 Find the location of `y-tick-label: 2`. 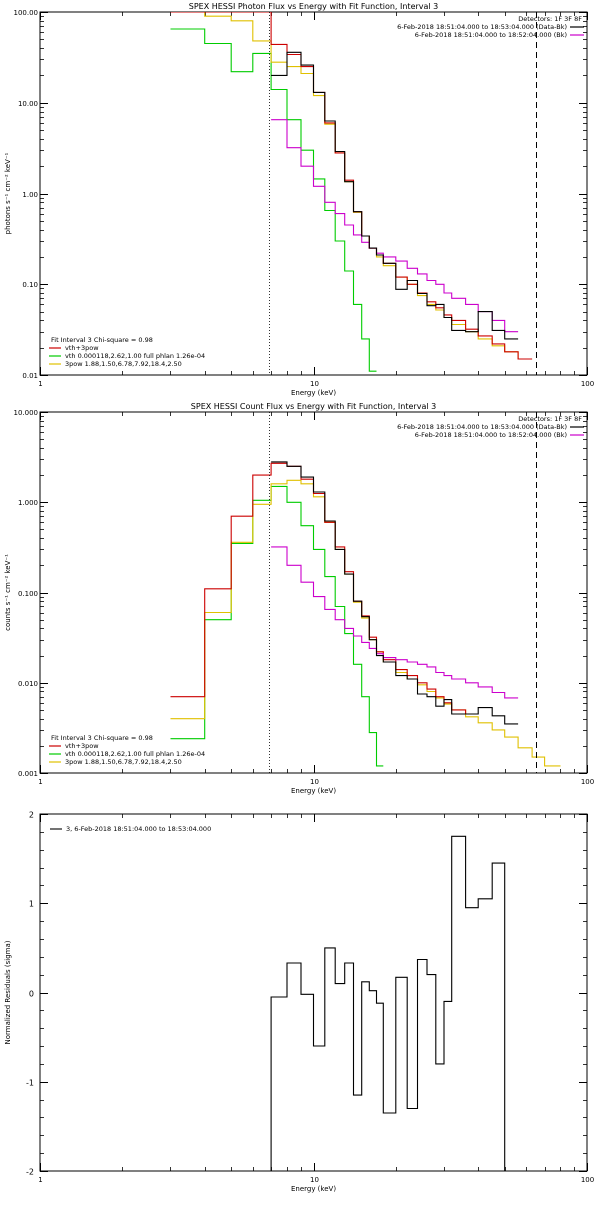

y-tick-label: 2 is located at coordinates (31, 815).